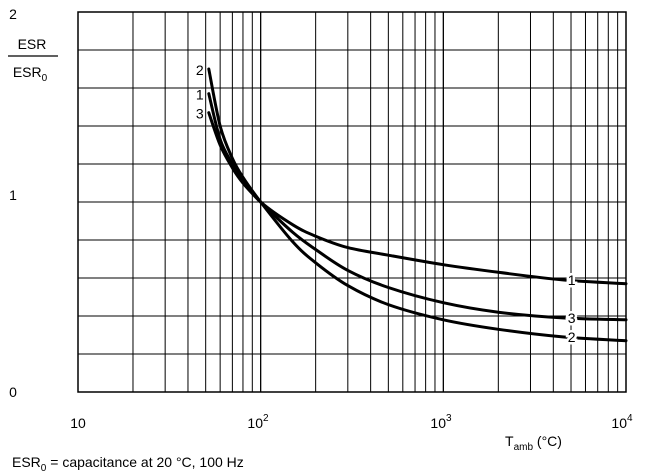 This screenshot has height=474, width=647. I want to click on footnote-rest: = capacitance at 20 °C, 100 Hz, so click(144, 462).